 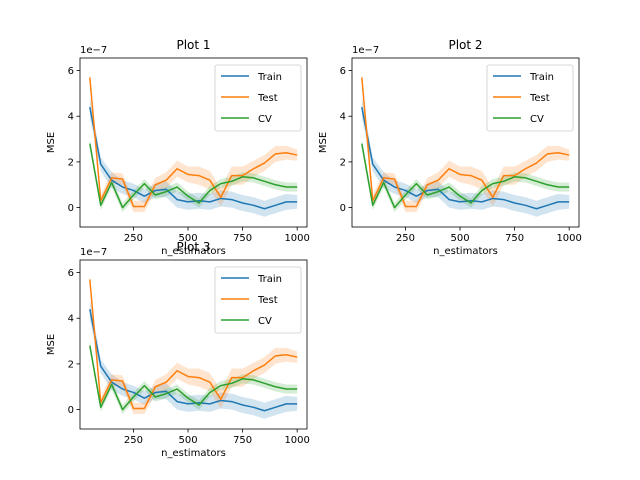 What do you see at coordinates (465, 45) in the screenshot?
I see `chart-title: Plot 2` at bounding box center [465, 45].